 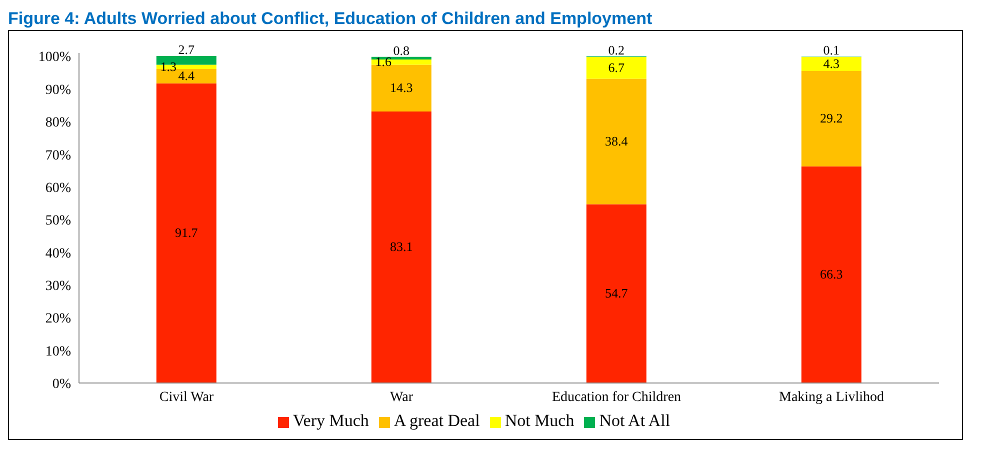 I want to click on data-label: 29.2, so click(x=831, y=118).